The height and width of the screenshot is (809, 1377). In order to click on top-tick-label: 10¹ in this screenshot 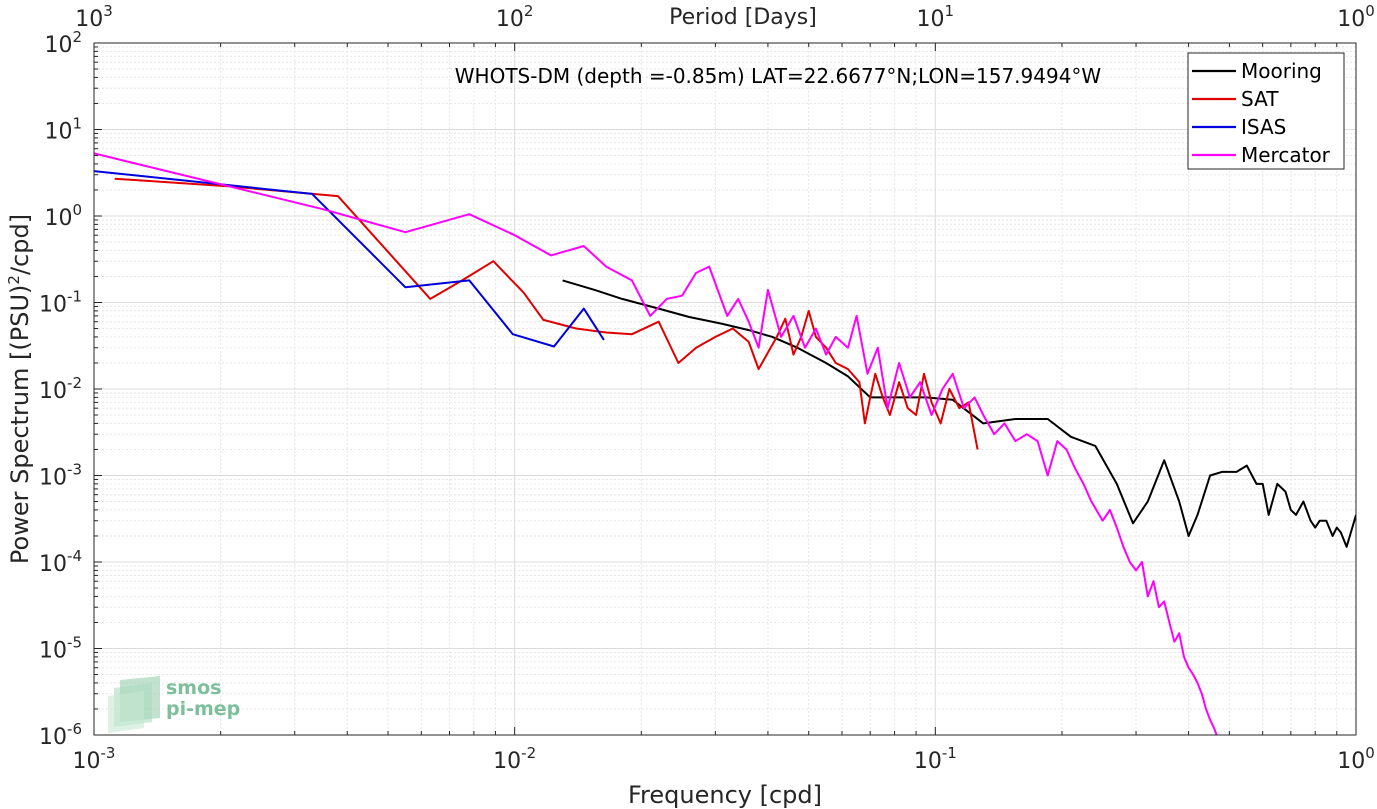, I will do `click(936, 17)`.